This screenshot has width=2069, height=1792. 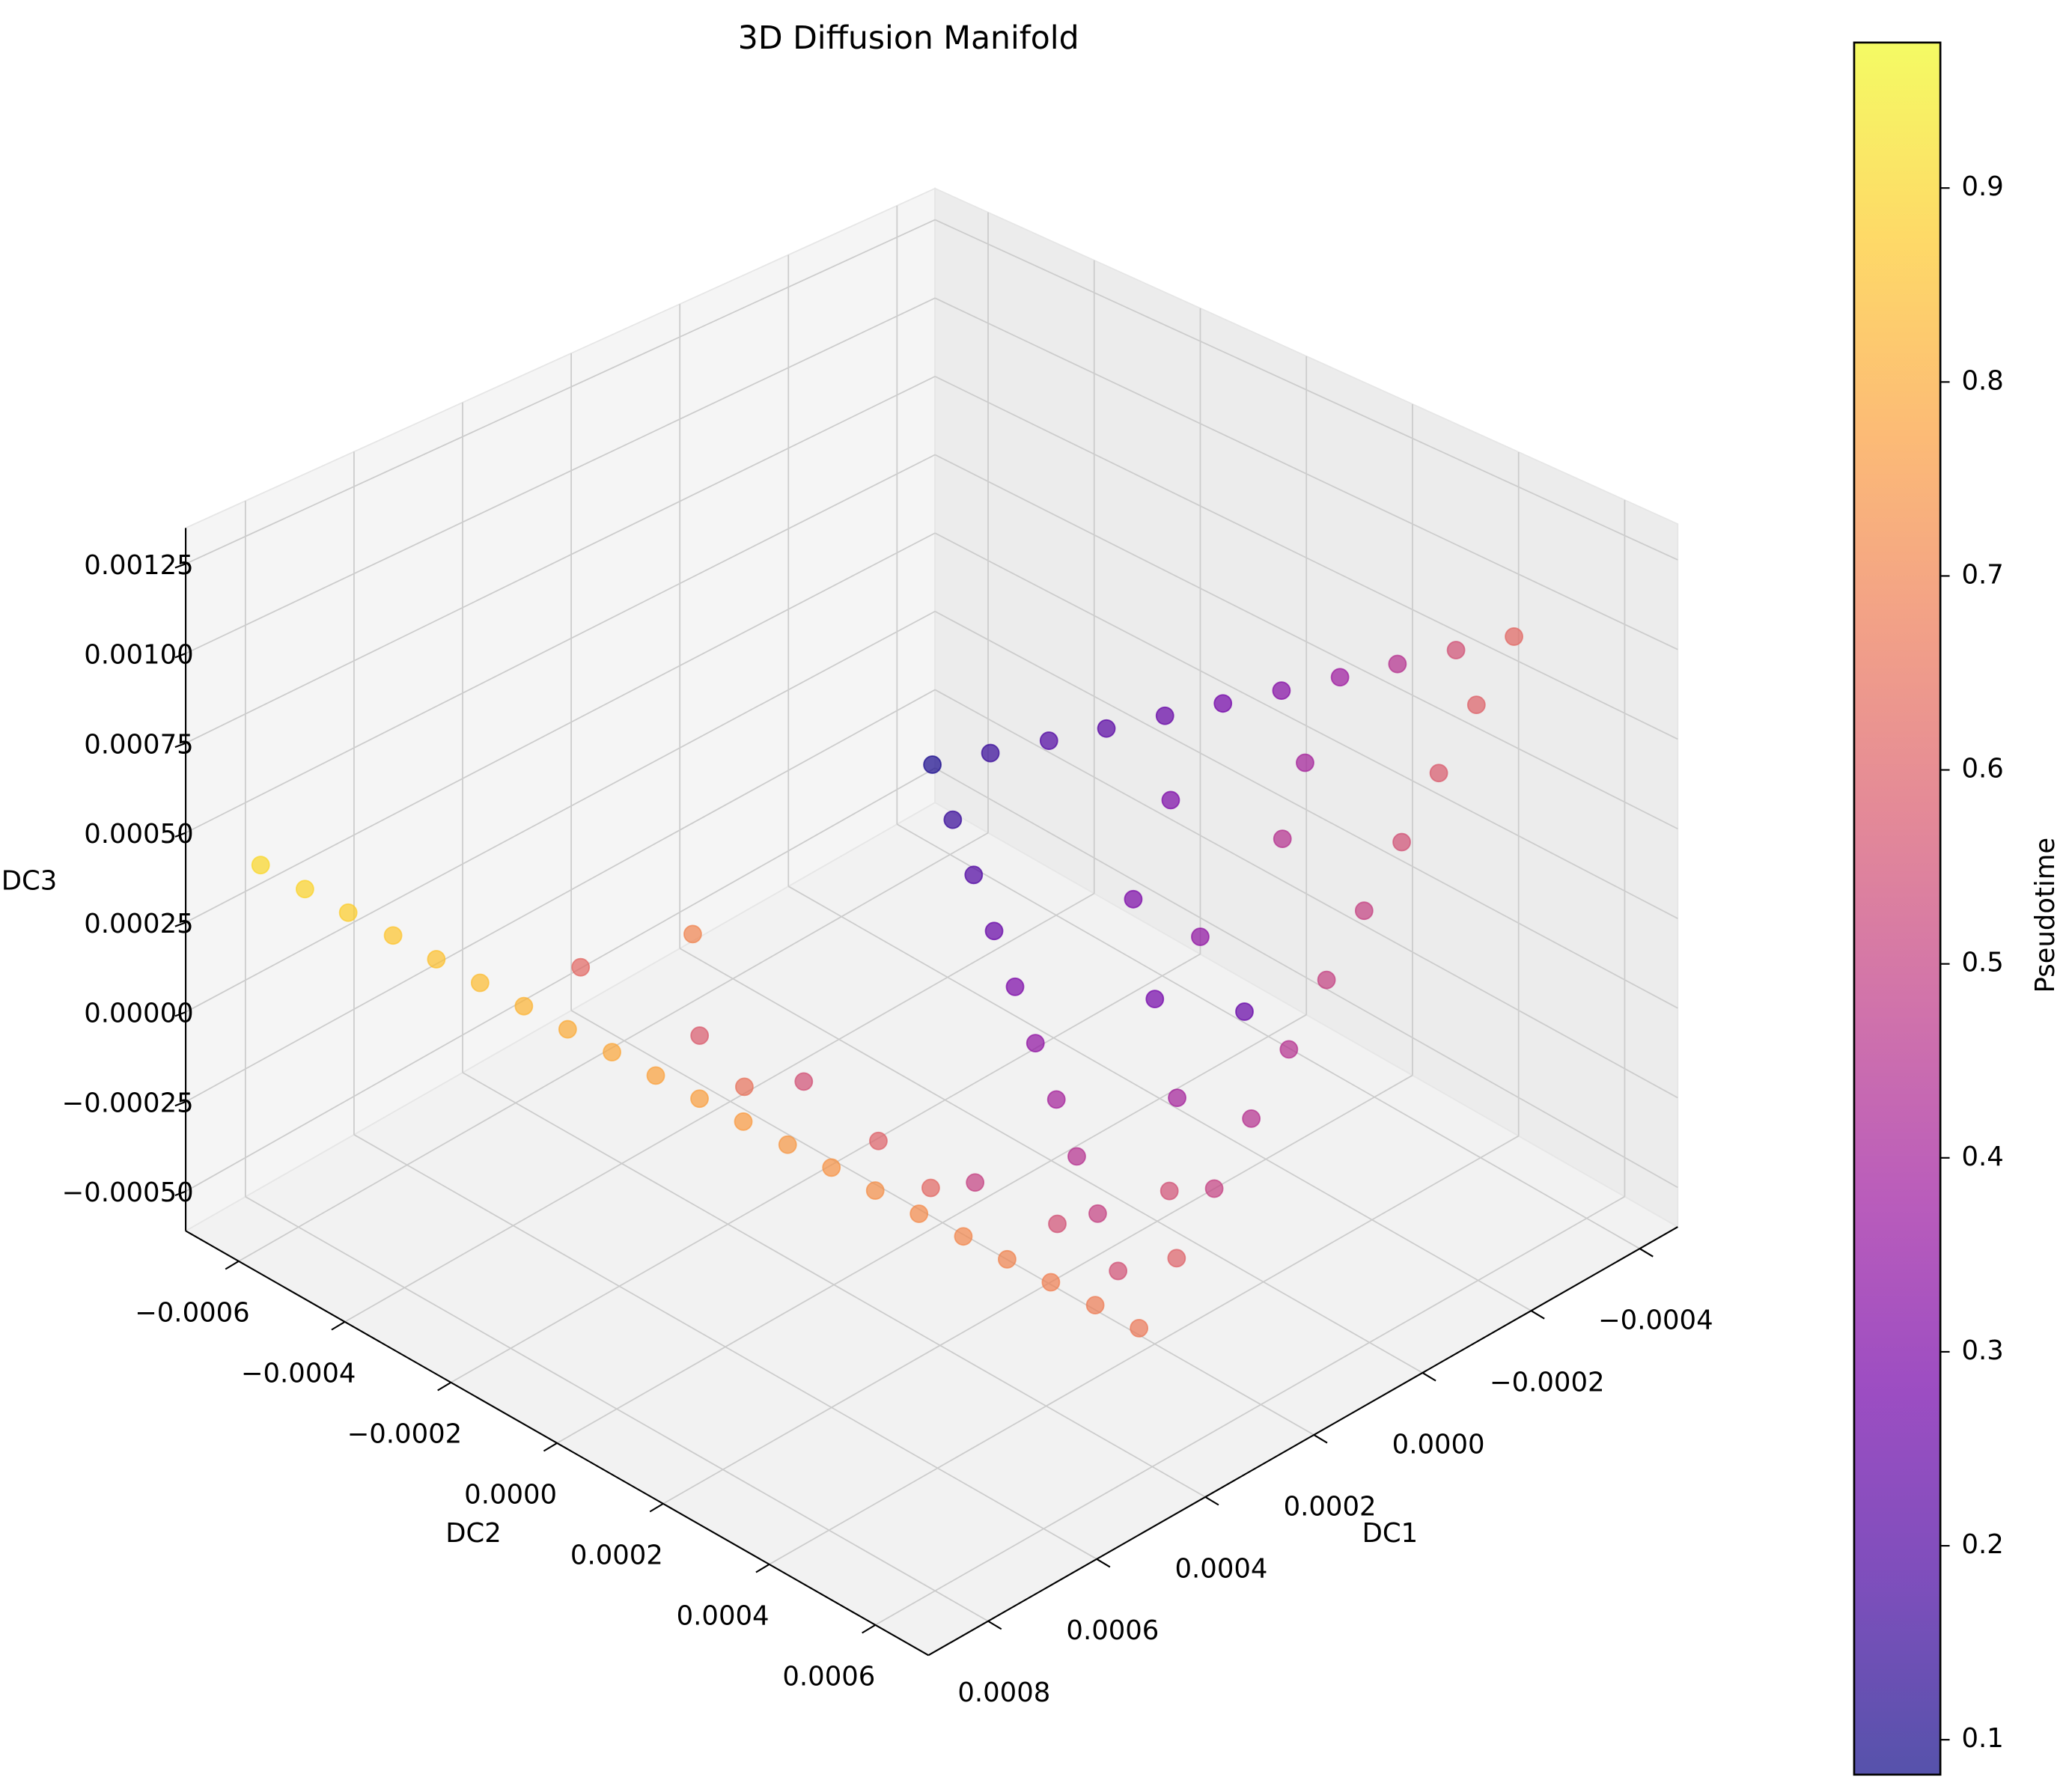 What do you see at coordinates (1330, 1506) in the screenshot?
I see `x-tick-label: 0.0002` at bounding box center [1330, 1506].